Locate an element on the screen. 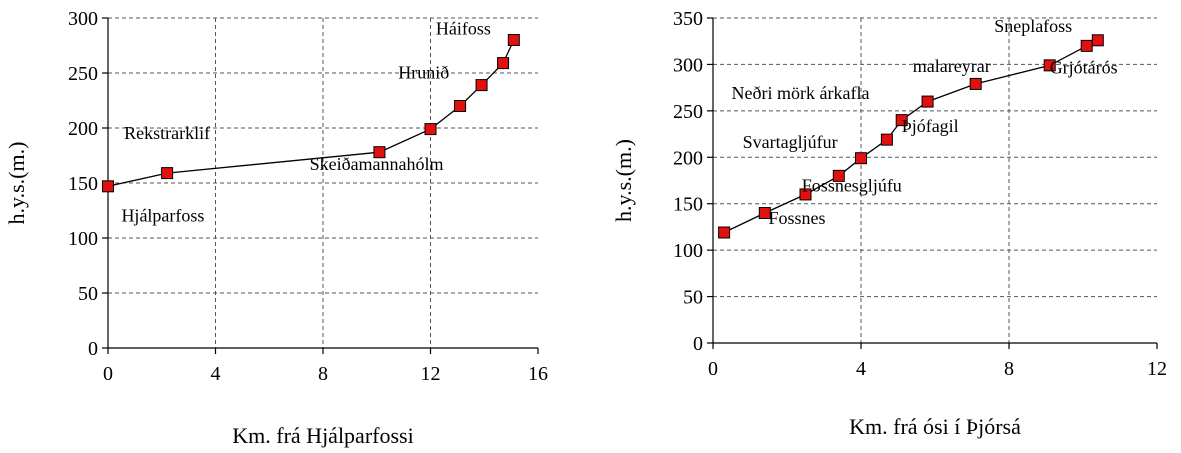  point-label: Hrunið is located at coordinates (423, 73).